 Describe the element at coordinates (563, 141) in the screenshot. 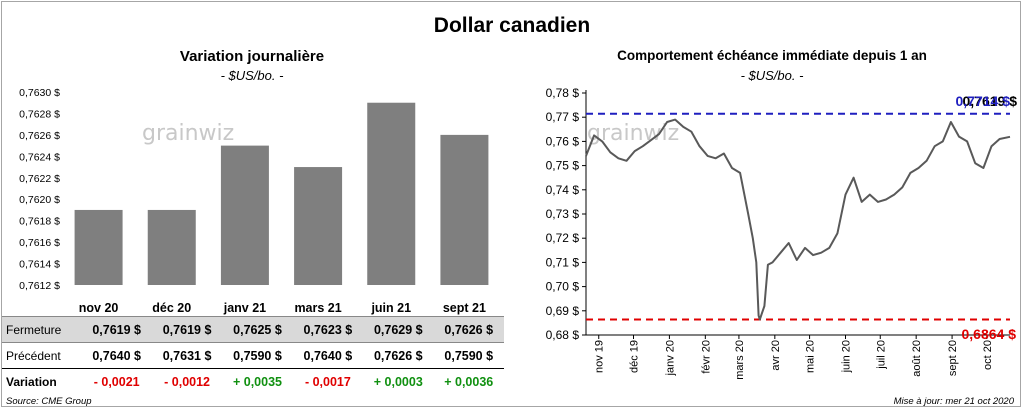

I see `y-tick-label: 0,76 $` at that location.